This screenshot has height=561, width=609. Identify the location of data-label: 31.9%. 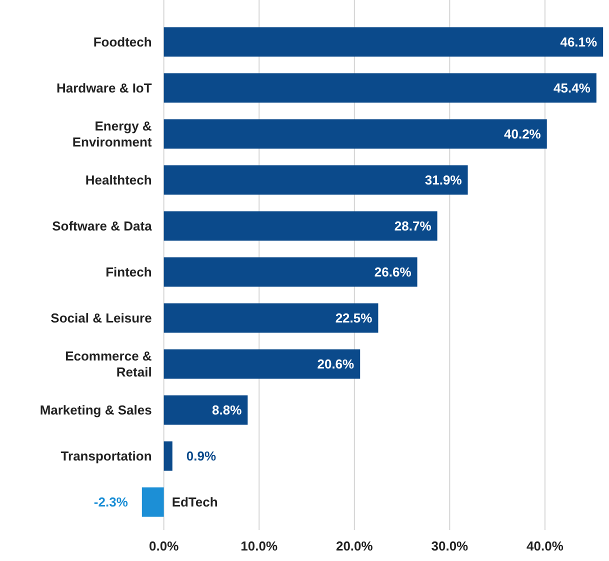
(443, 180).